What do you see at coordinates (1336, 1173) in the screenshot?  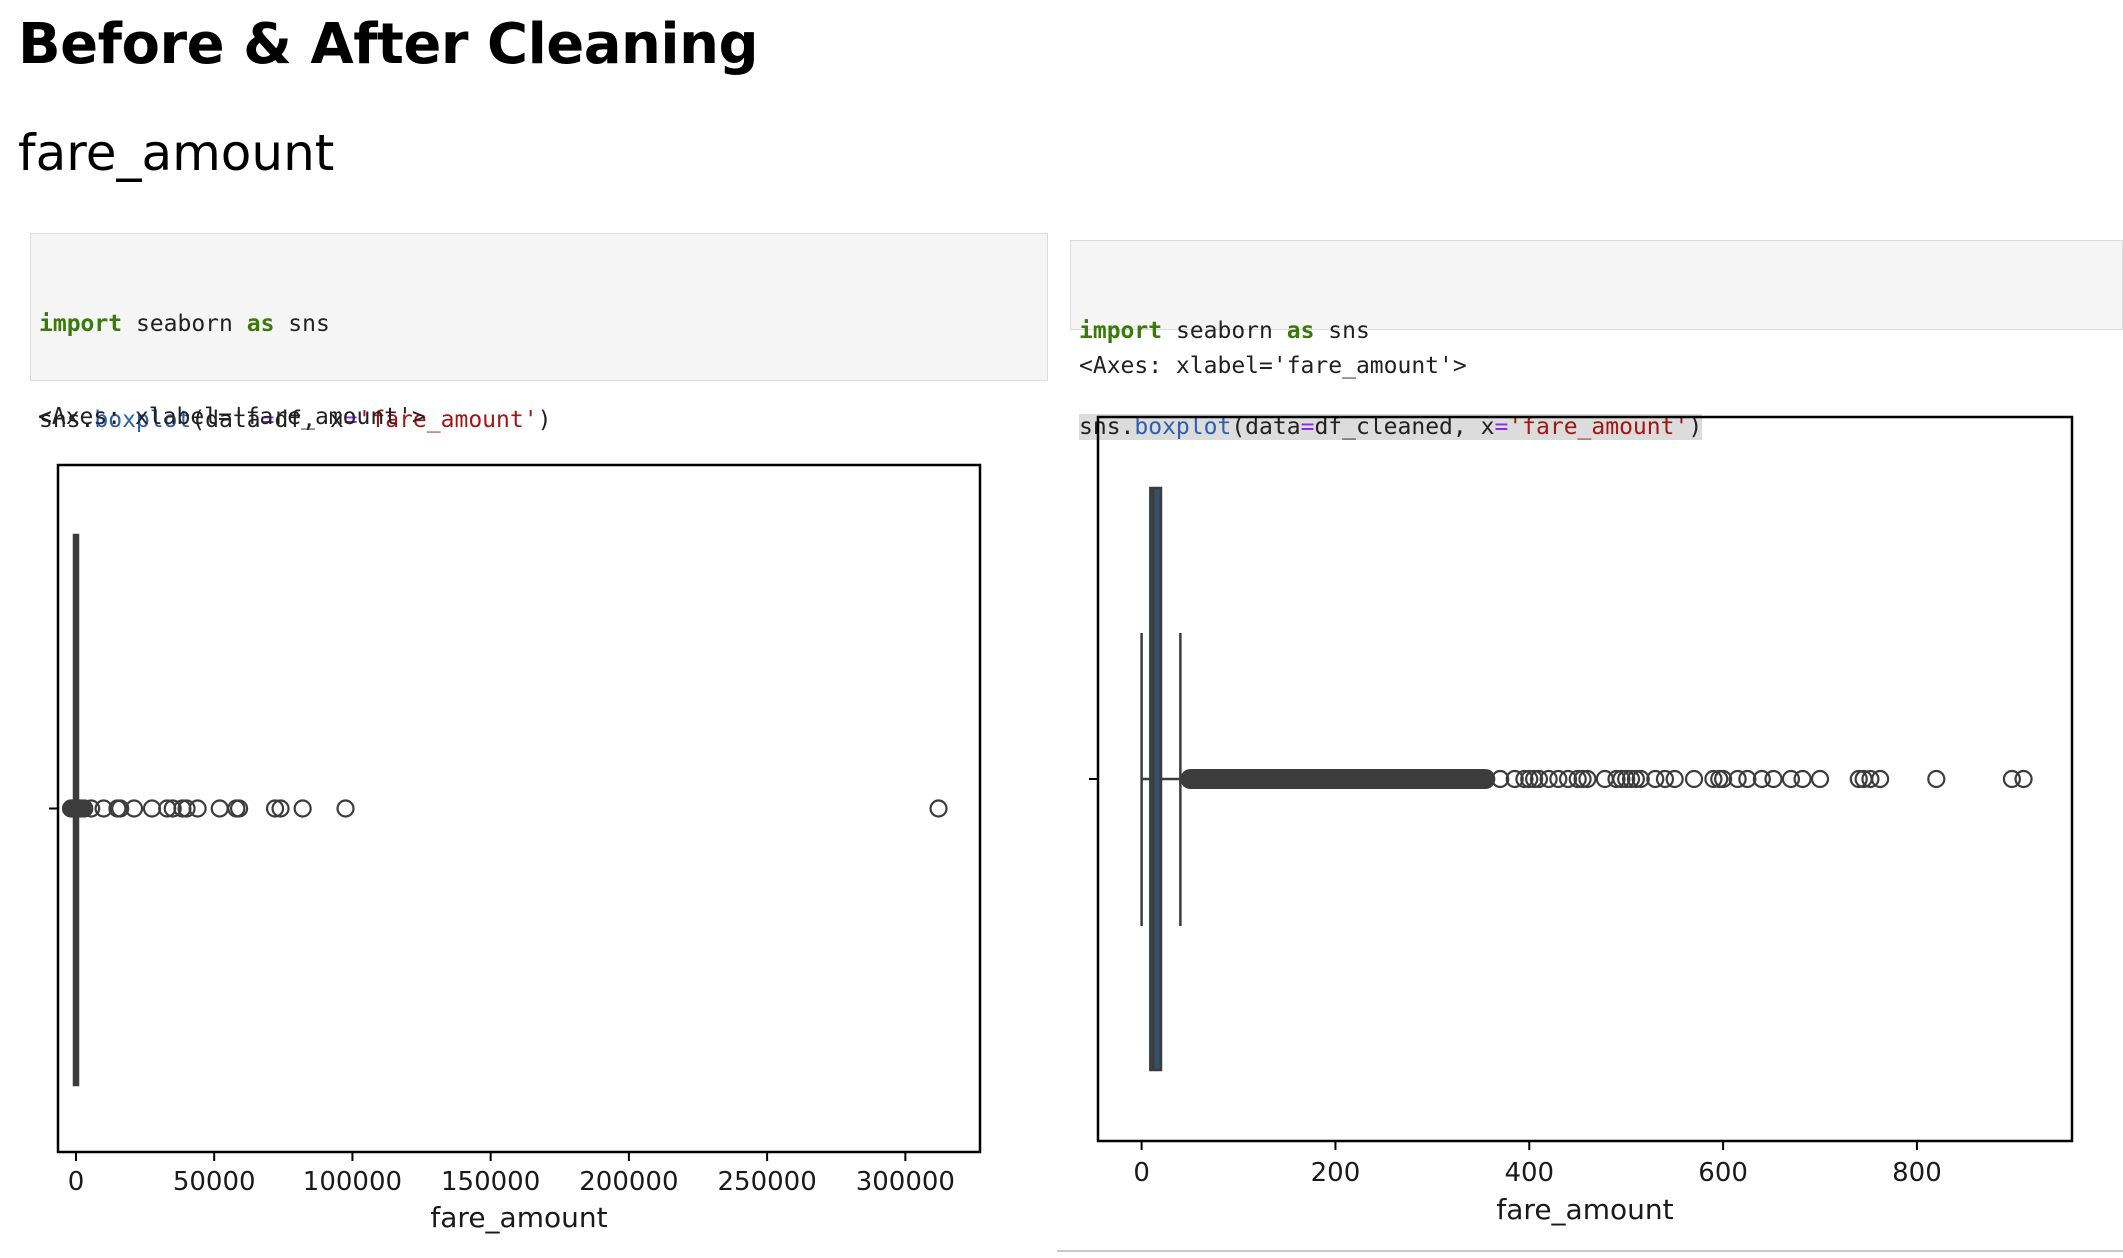 I see `x-tick-label: 200` at bounding box center [1336, 1173].